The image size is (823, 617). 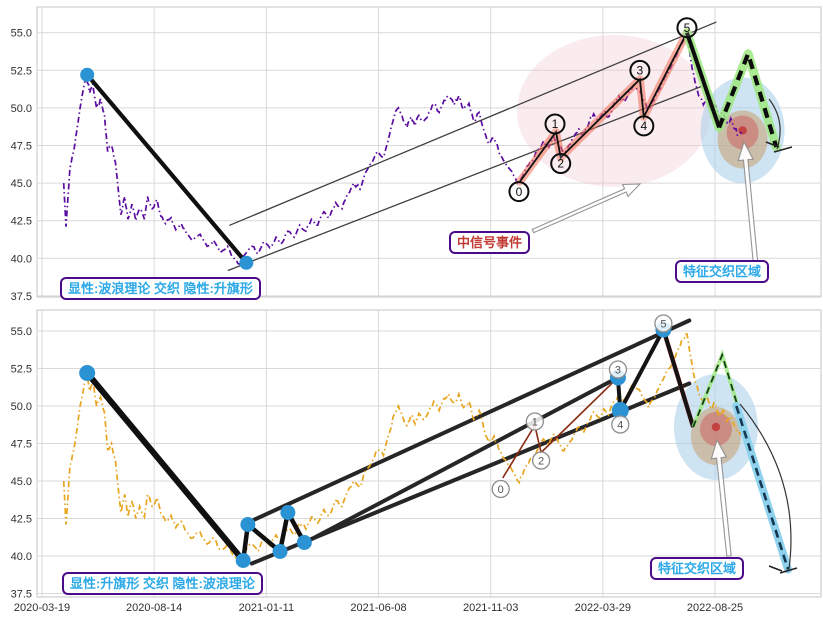 I want to click on x-tick-label: 2022-08-25, so click(x=715, y=608).